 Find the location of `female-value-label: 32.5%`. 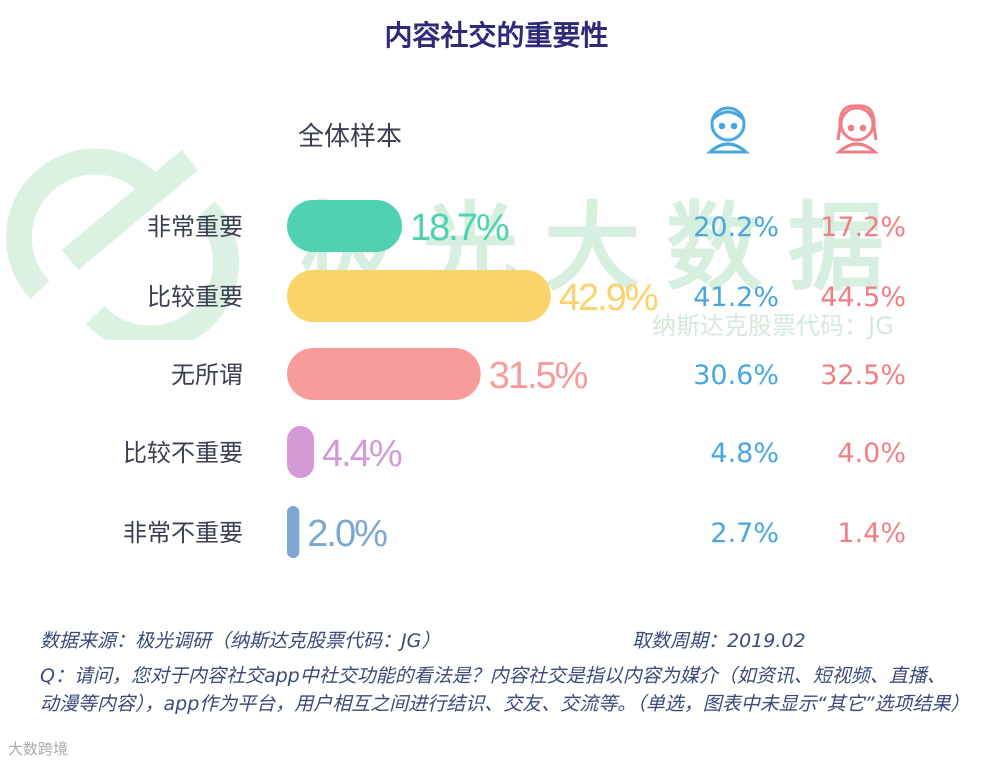

female-value-label: 32.5% is located at coordinates (863, 375).